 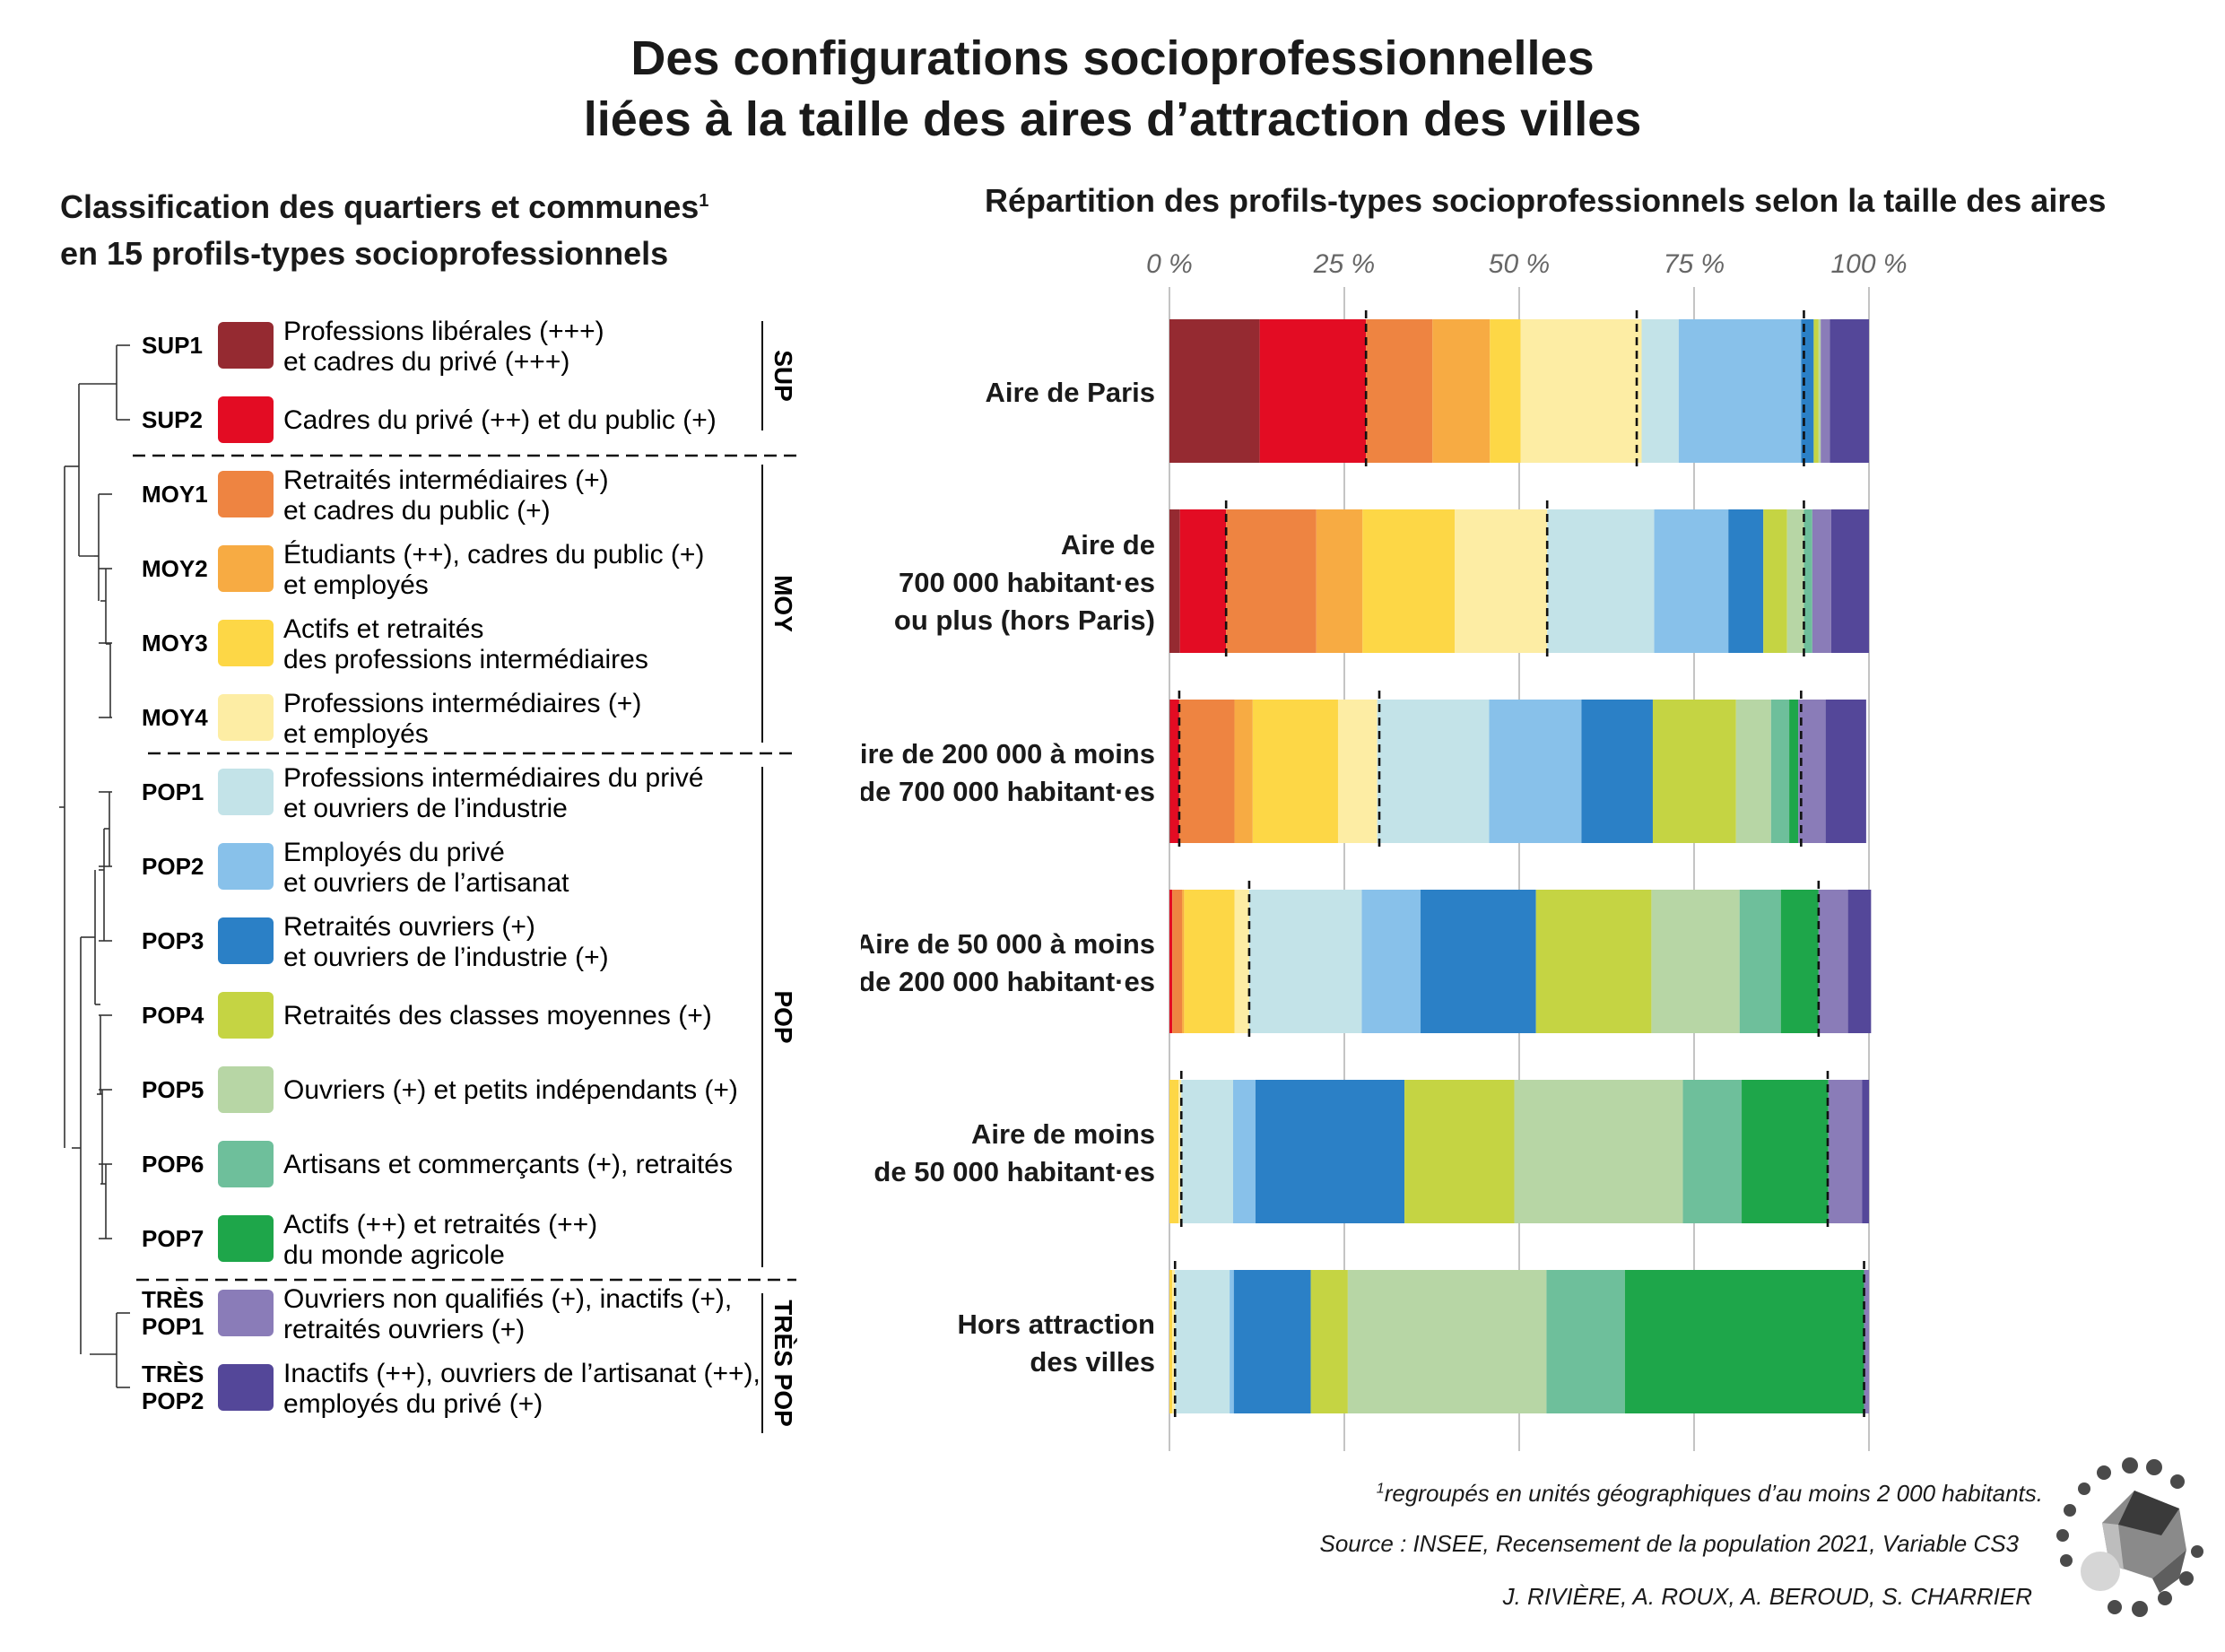 I want to click on profile-code: MOY3, so click(x=175, y=643).